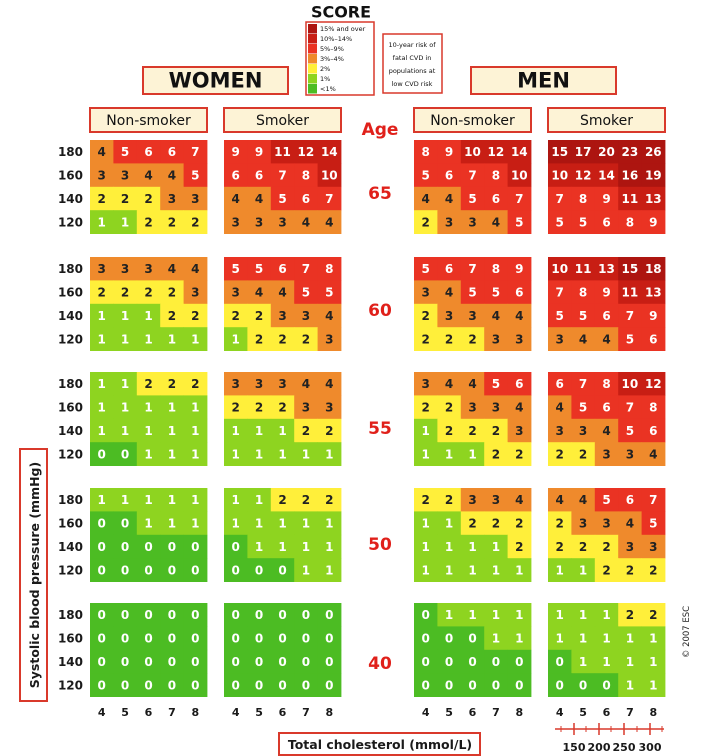 The width and height of the screenshot is (702, 756). I want to click on chart-title: SCORE, so click(341, 12).